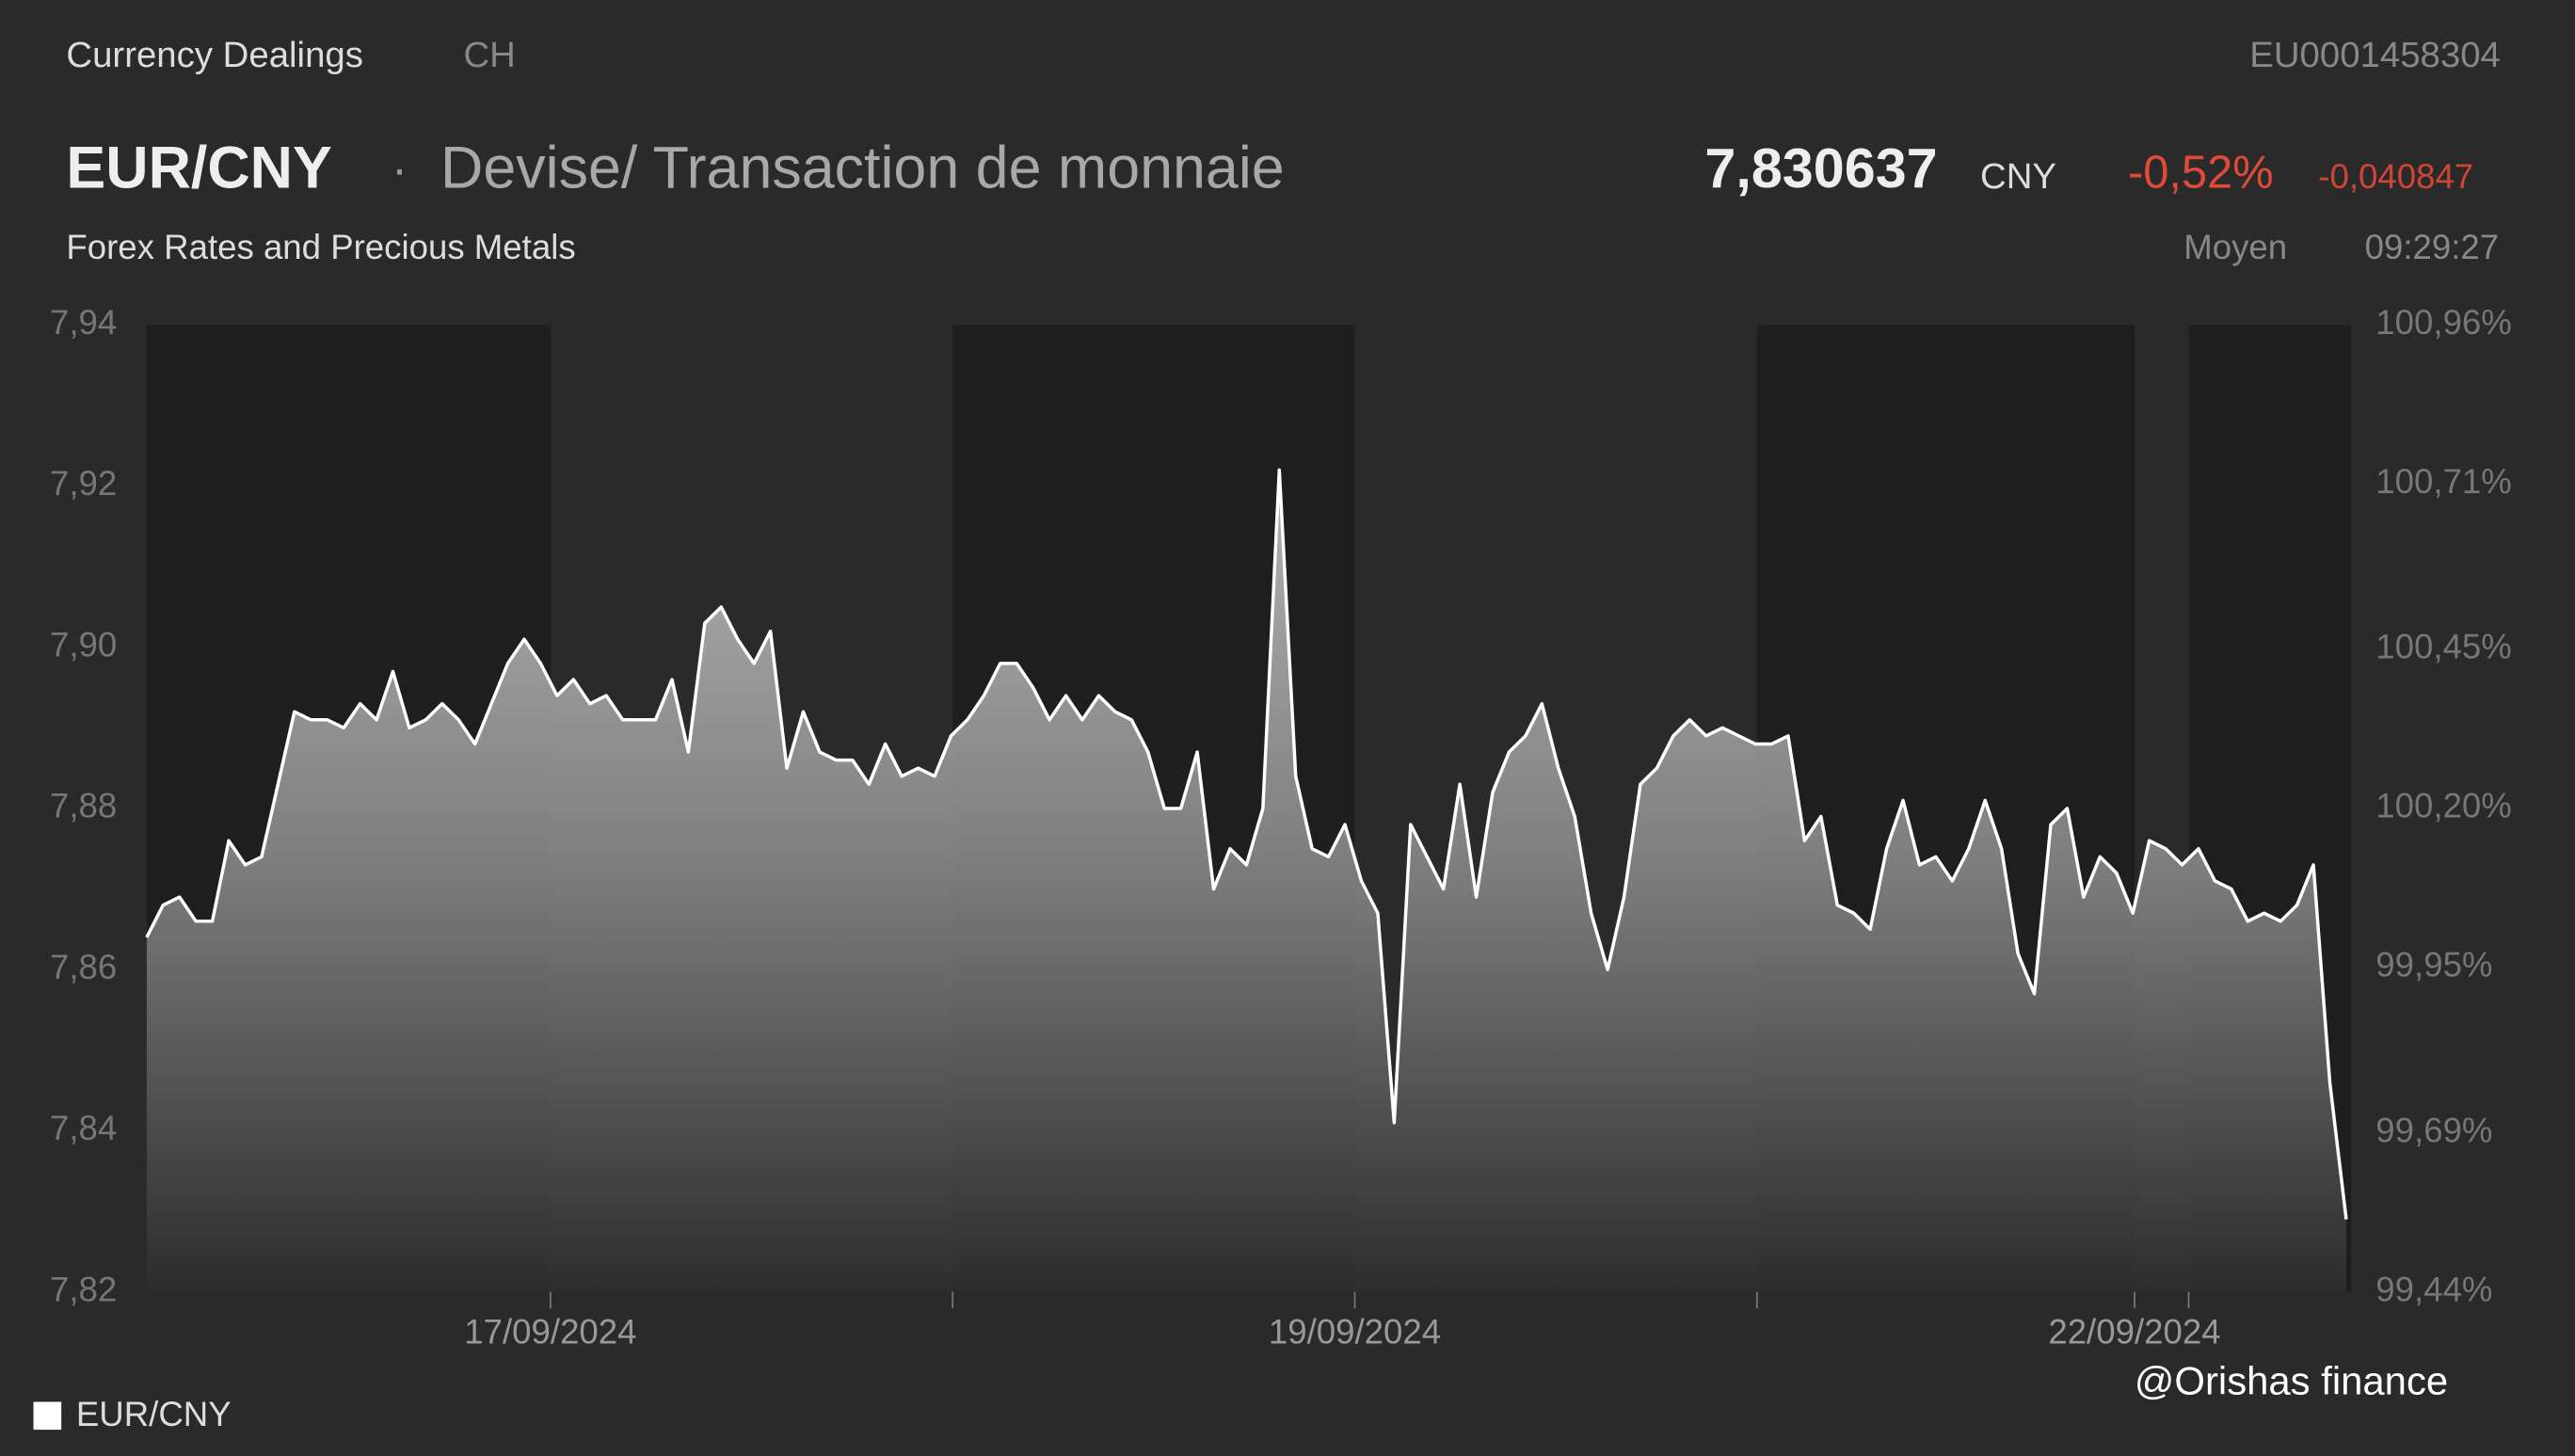 Image resolution: width=2575 pixels, height=1456 pixels. Describe the element at coordinates (214, 55) in the screenshot. I see `source: Currency Dealings` at that location.